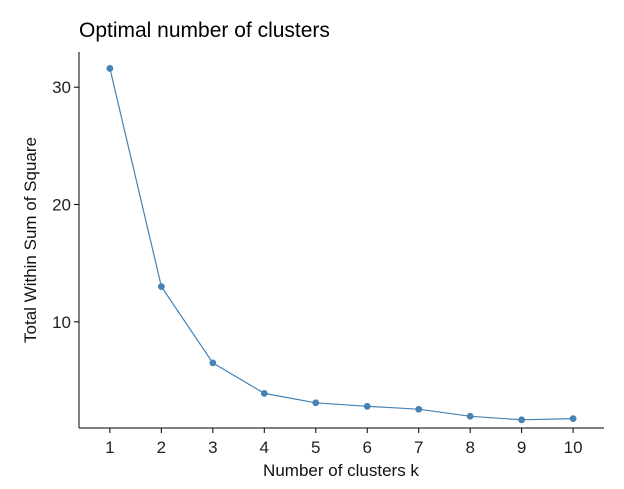 The height and width of the screenshot is (489, 624). Describe the element at coordinates (469, 447) in the screenshot. I see `x-tick-label: 8` at that location.